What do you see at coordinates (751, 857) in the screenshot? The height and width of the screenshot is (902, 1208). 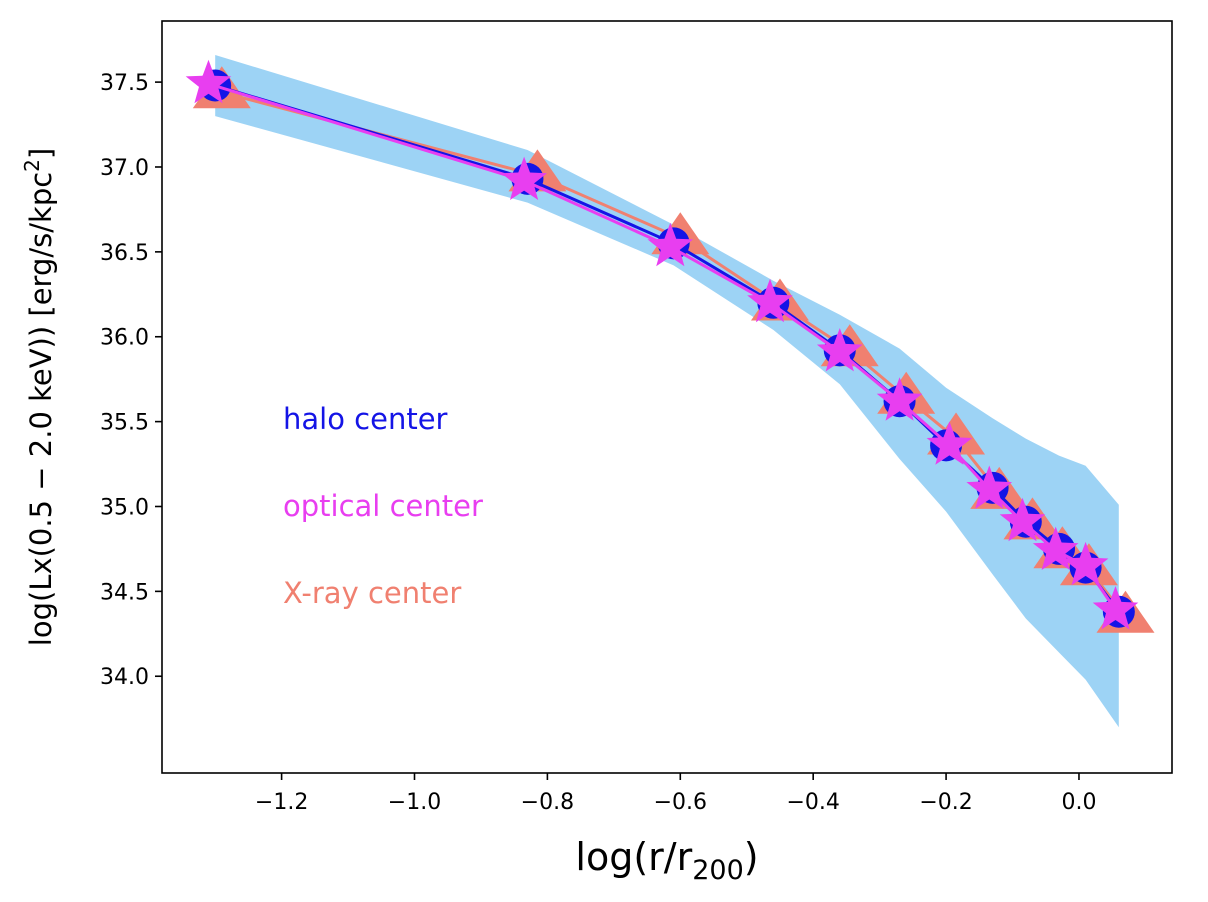 I see `x-axis-label-close: )` at bounding box center [751, 857].